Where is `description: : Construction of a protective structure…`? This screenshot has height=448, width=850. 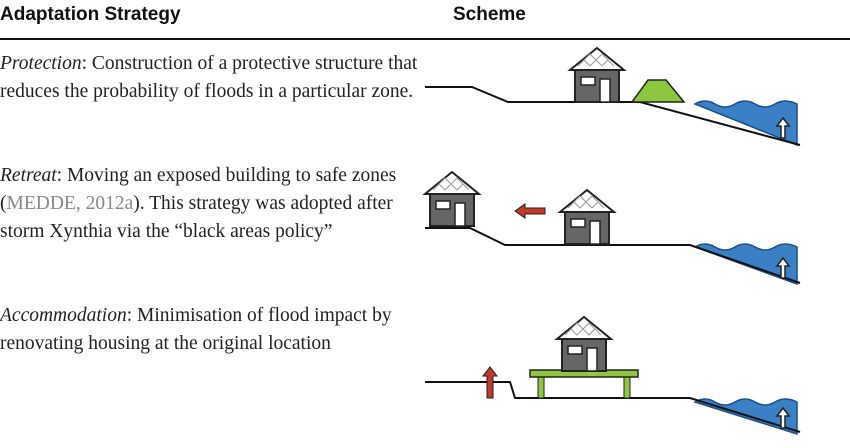
description: : Construction of a protective structure… is located at coordinates (209, 77).